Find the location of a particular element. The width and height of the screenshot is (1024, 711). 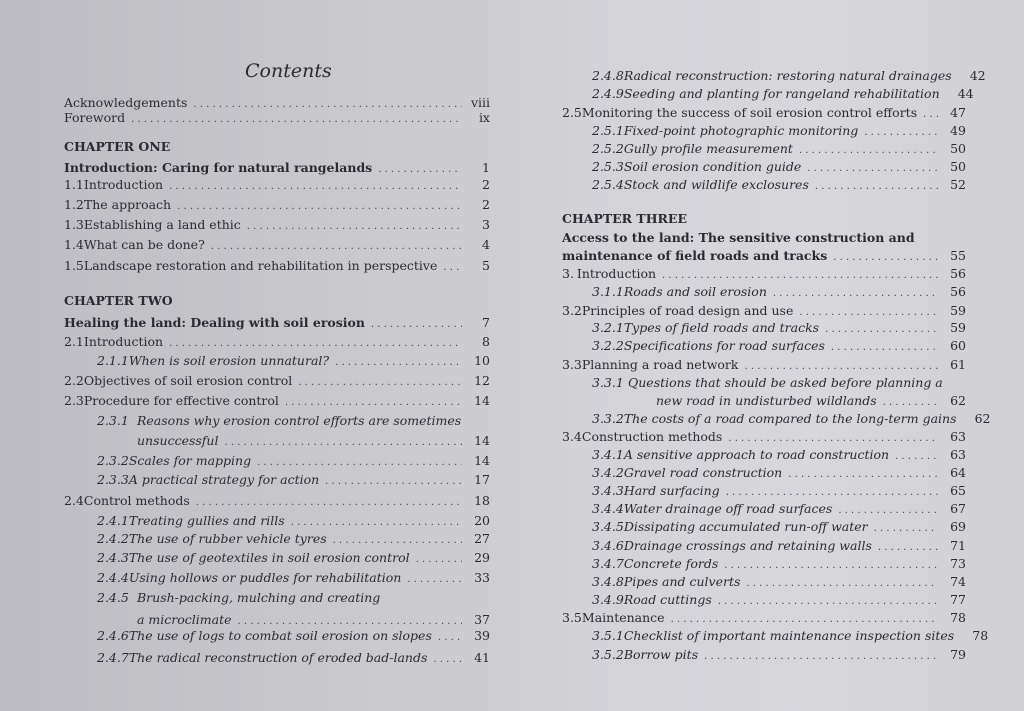

page-number: 73 is located at coordinates (958, 563).